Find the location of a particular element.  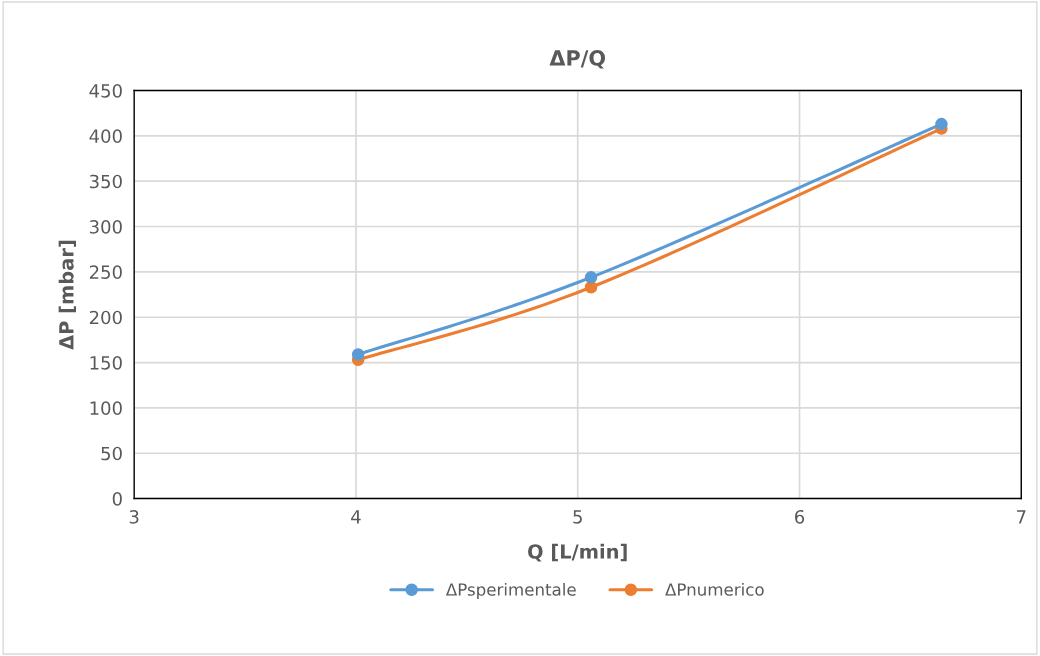

x-tick-label: 5 is located at coordinates (577, 517).